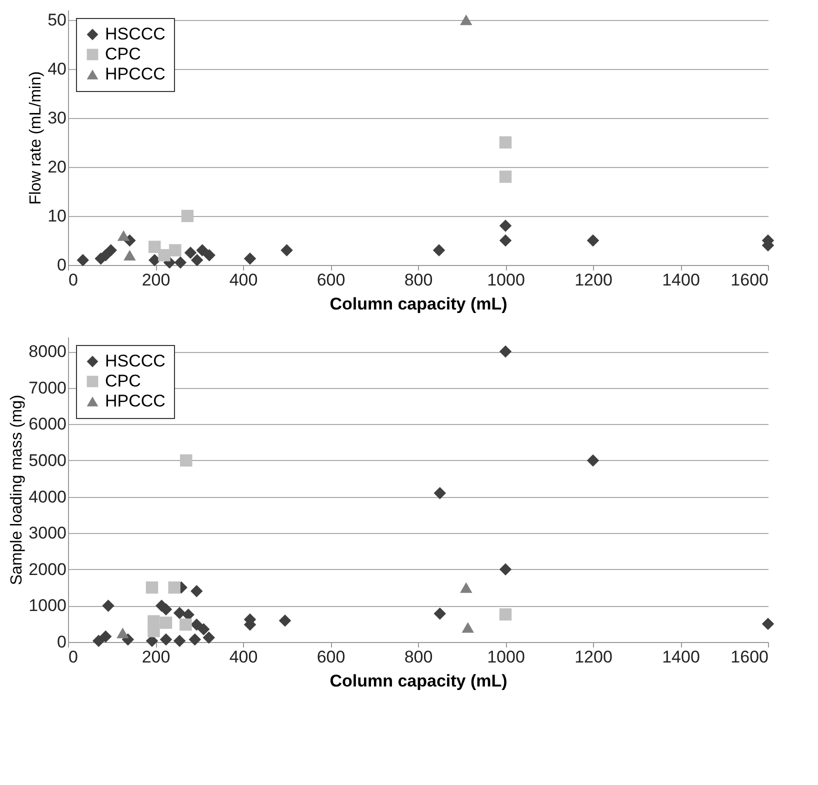 Image resolution: width=818 pixels, height=785 pixels. I want to click on y-tick-label: 8000, so click(47, 352).